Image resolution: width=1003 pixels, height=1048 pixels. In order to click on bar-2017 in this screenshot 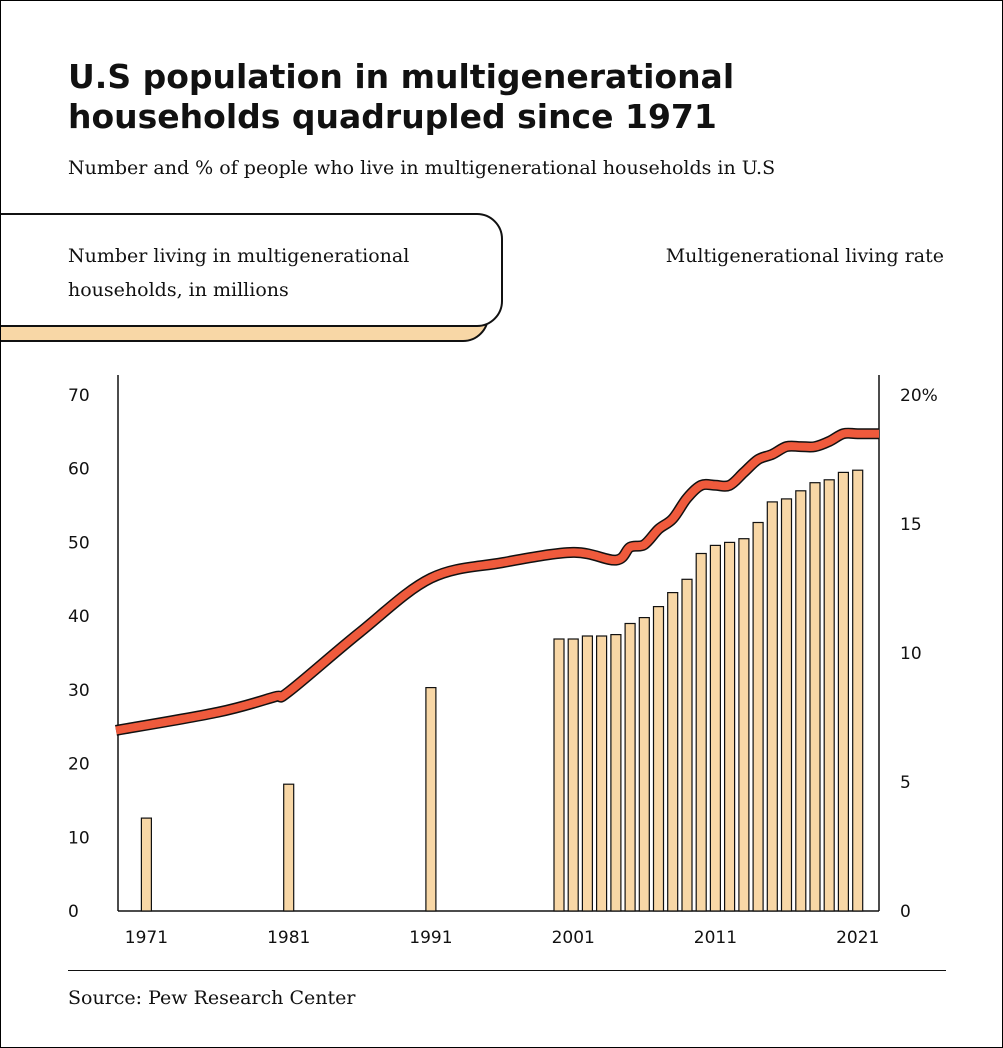, I will do `click(801, 701)`.